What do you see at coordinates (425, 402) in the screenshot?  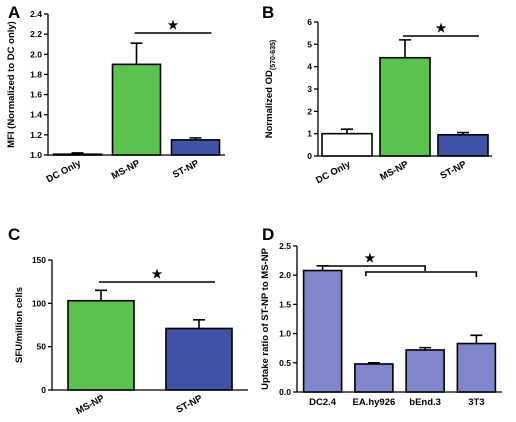 I see `x-tick-label: bEnd.3` at bounding box center [425, 402].